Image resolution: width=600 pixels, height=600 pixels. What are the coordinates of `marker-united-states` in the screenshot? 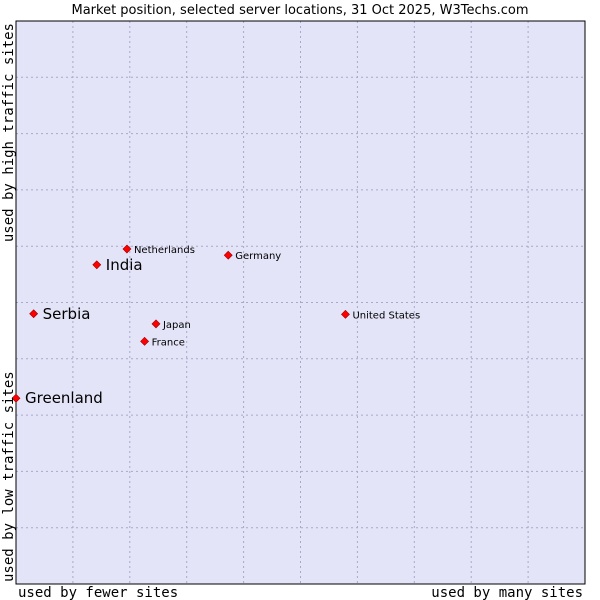 It's located at (345, 314).